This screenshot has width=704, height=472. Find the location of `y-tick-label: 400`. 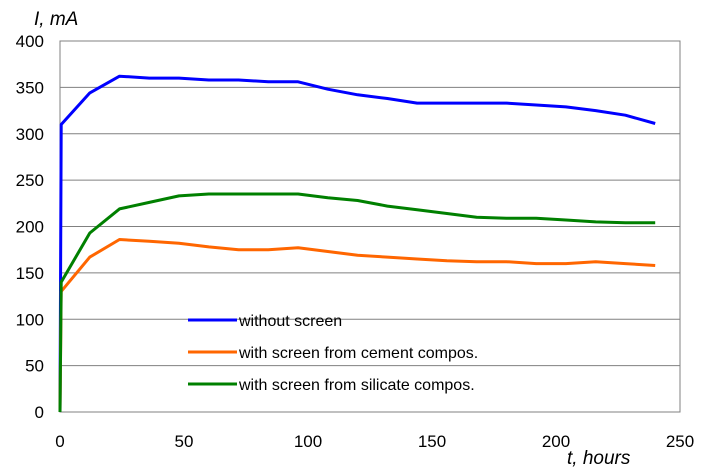

y-tick-label: 400 is located at coordinates (30, 41).